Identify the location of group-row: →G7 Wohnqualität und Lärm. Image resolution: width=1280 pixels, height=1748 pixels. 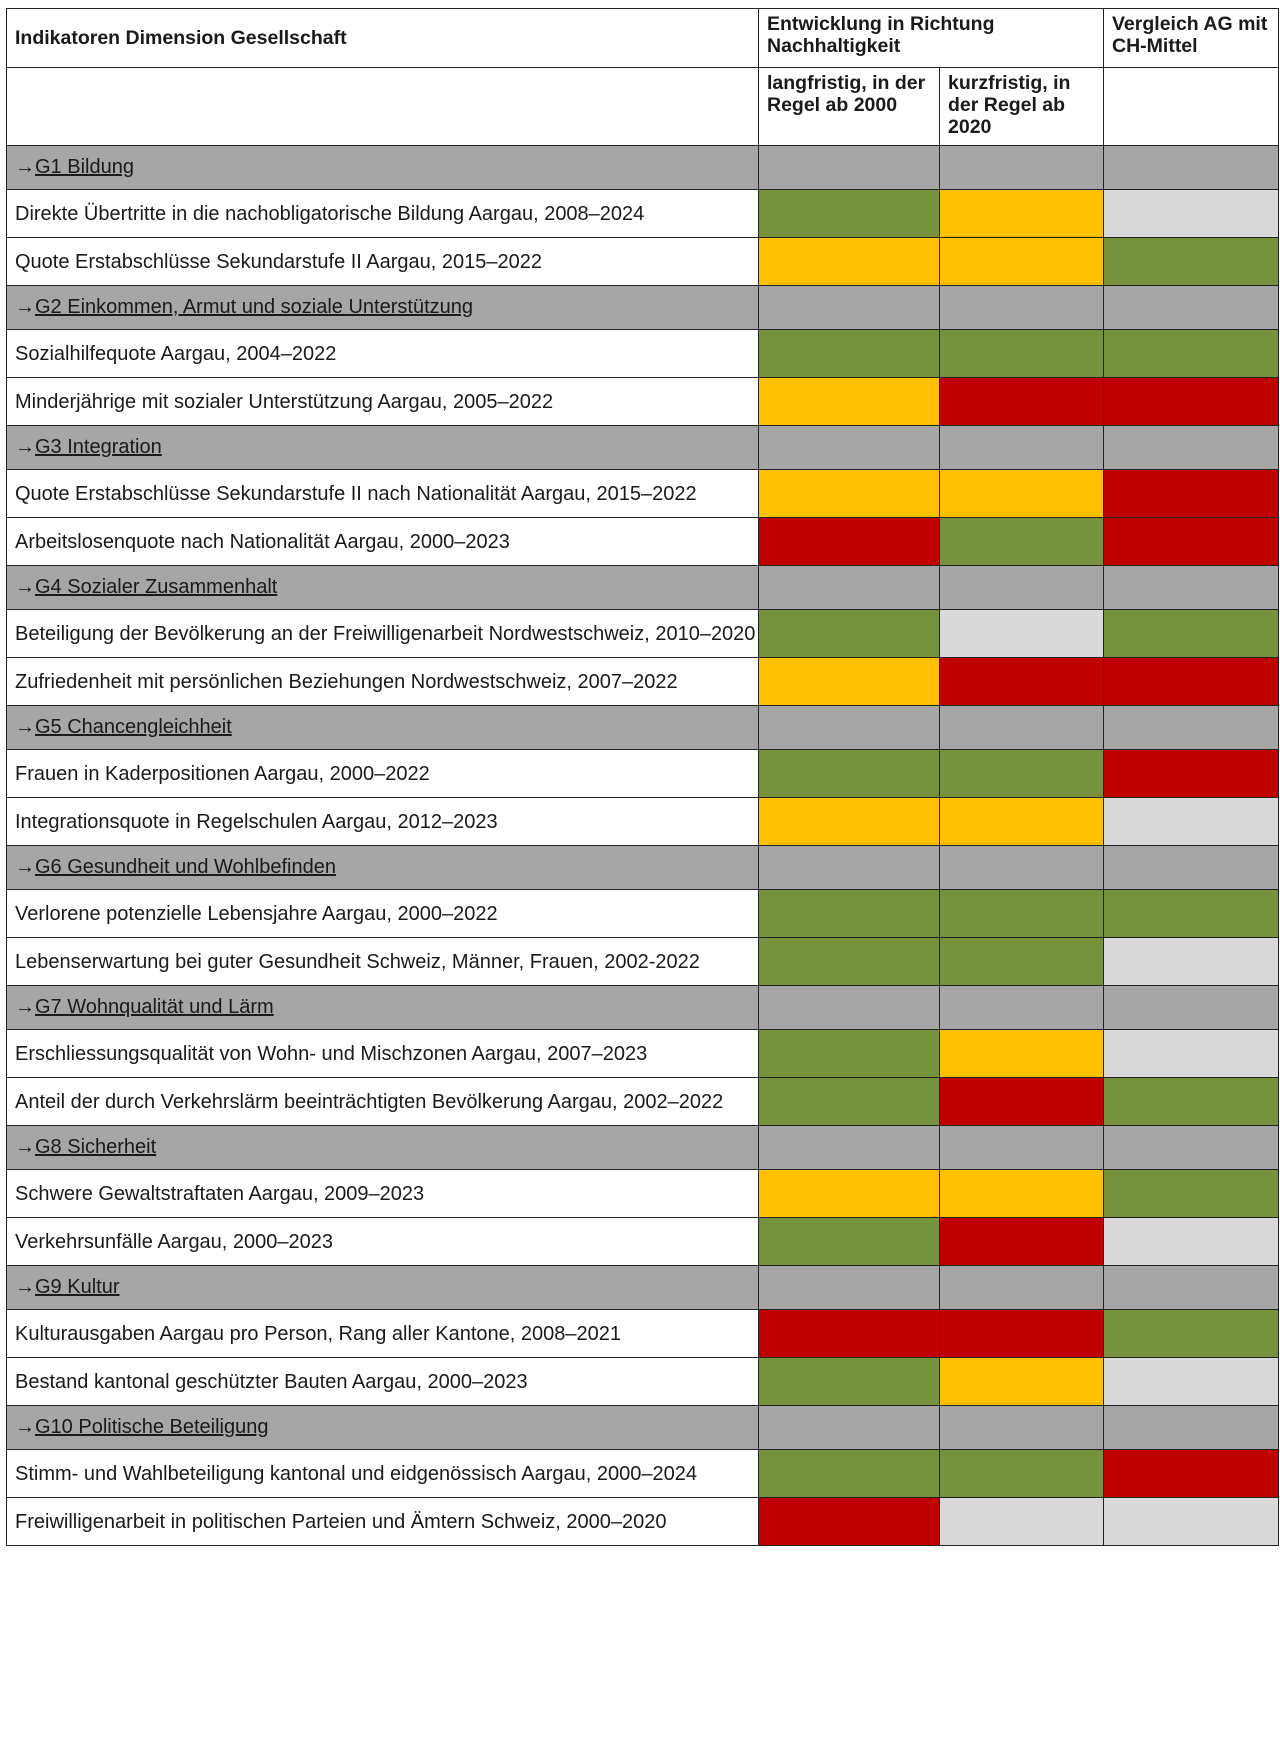
(642, 1007).